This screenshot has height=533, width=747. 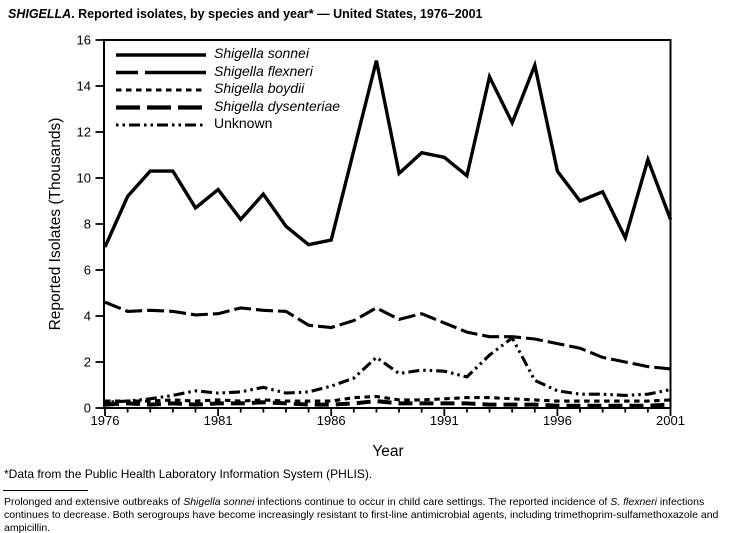 What do you see at coordinates (84, 132) in the screenshot?
I see `svg-text: 12` at bounding box center [84, 132].